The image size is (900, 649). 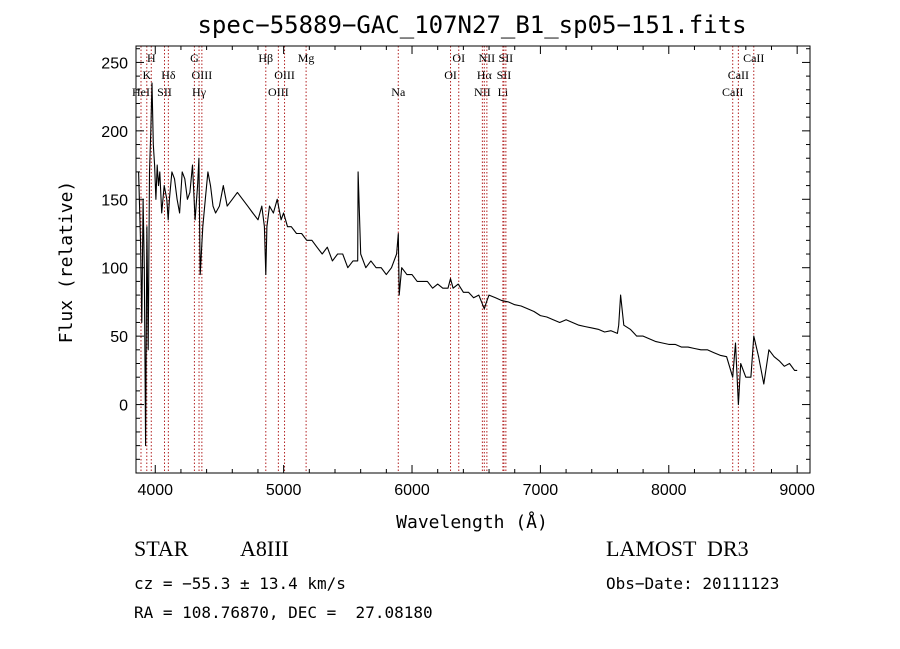 What do you see at coordinates (398, 92) in the screenshot?
I see `spectral-line-label: Na` at bounding box center [398, 92].